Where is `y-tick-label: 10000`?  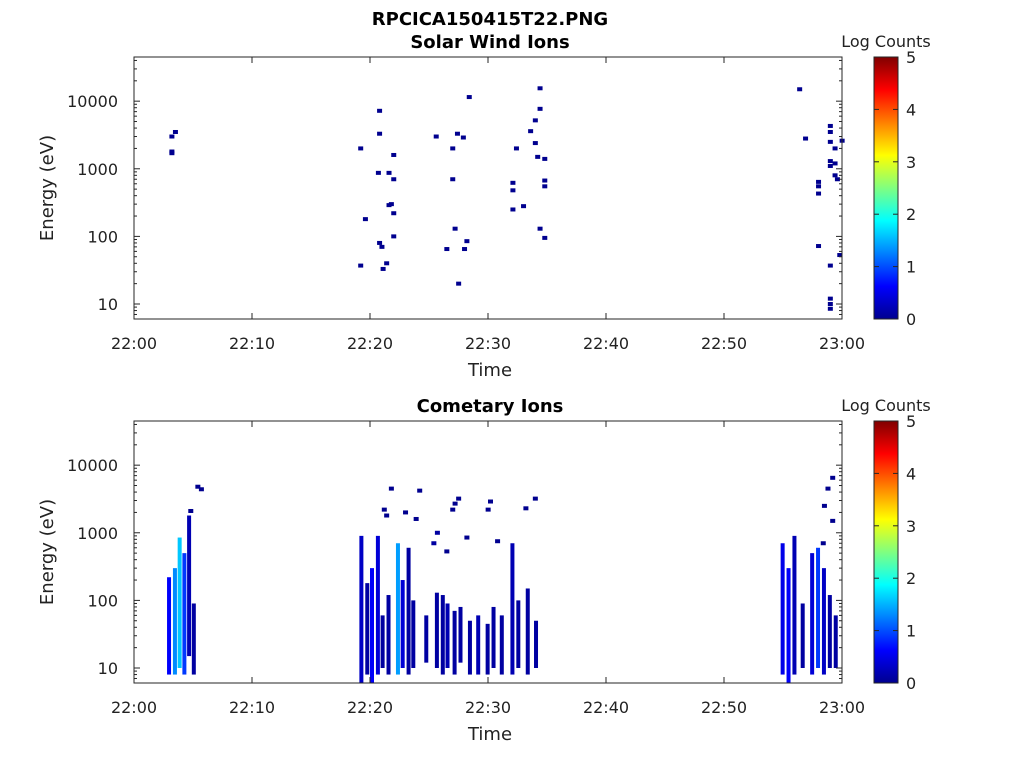
y-tick-label: 10000 is located at coordinates (92, 465).